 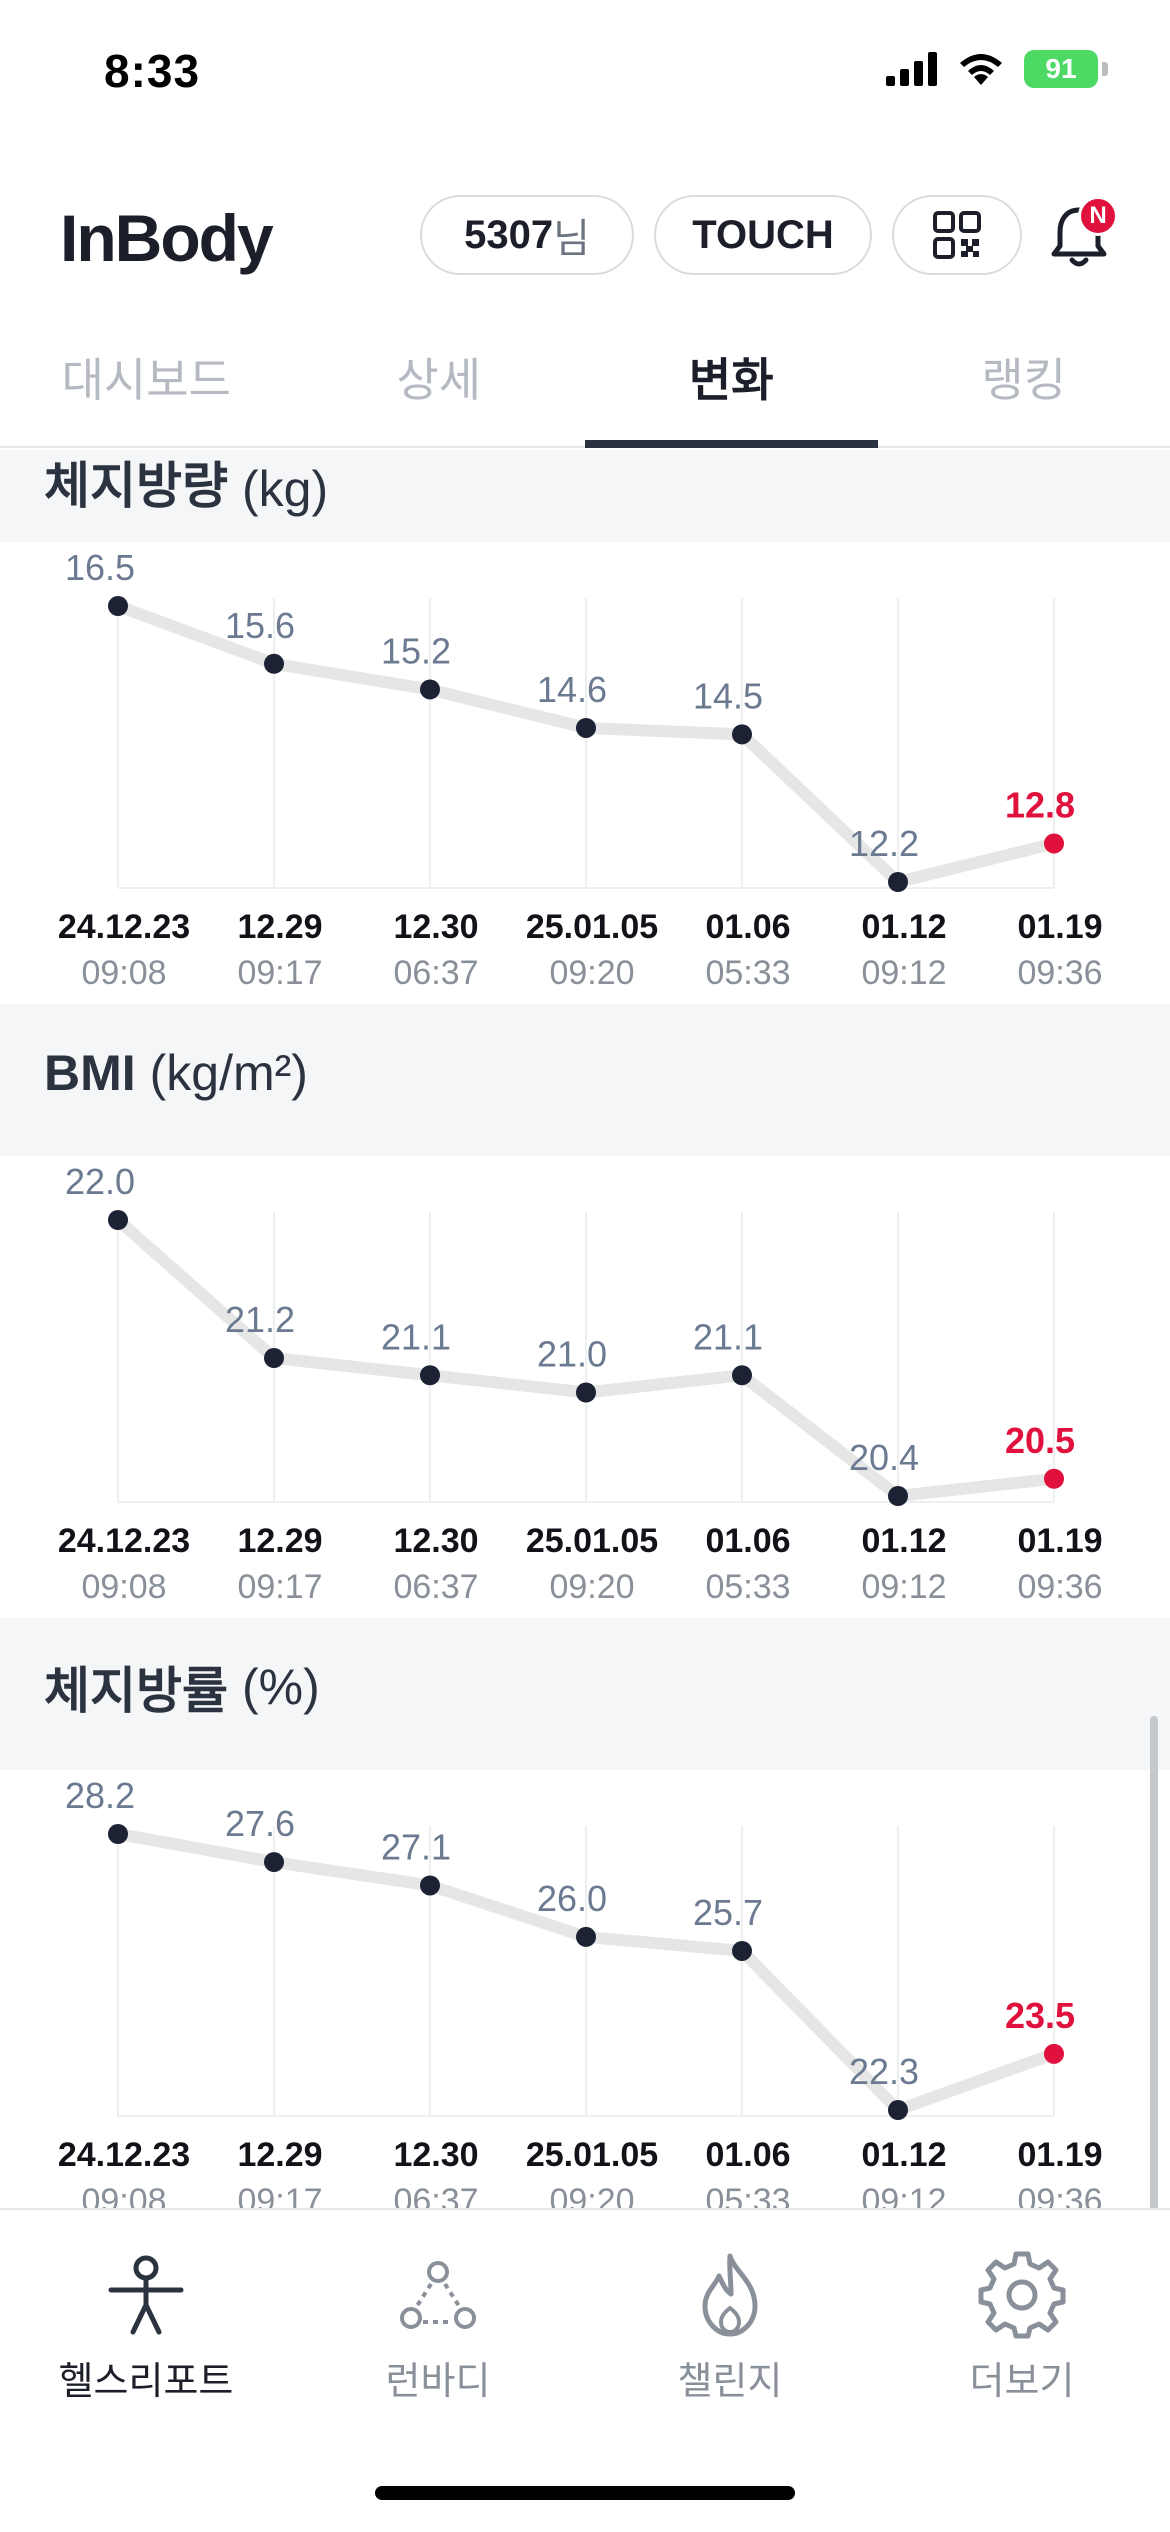 I want to click on tab-bar: 대시보드 상세 변화 랭킹, so click(x=585, y=384).